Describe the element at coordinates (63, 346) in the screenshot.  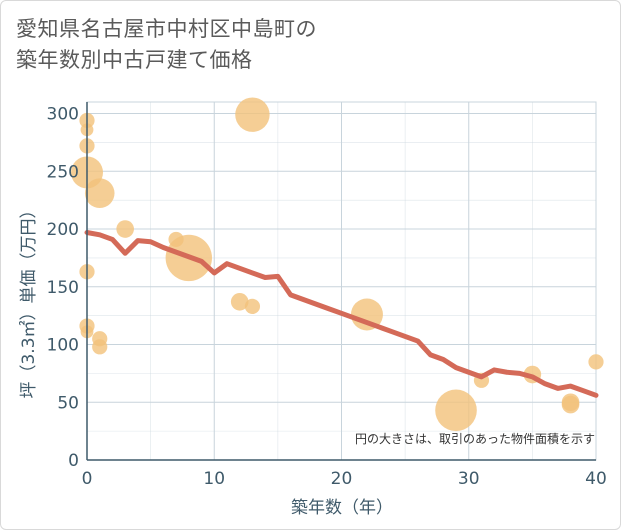
I see `y-tick-label: 100` at that location.